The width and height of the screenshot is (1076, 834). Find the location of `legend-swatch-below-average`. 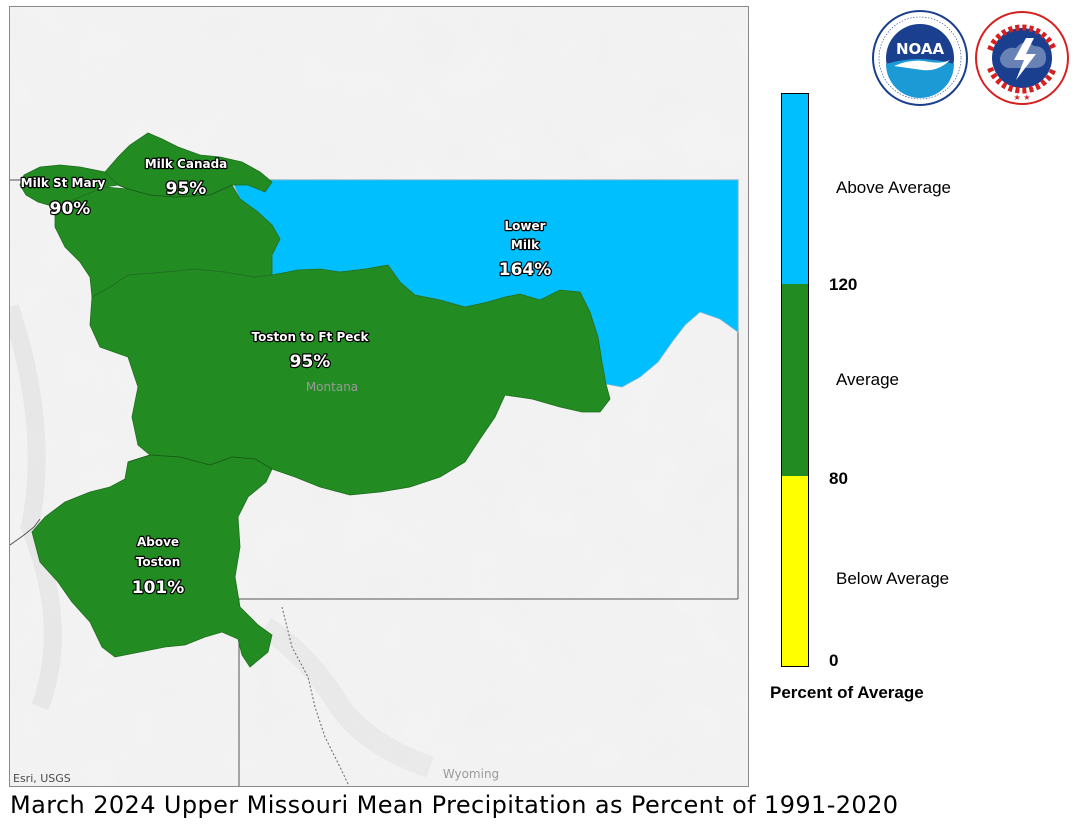

legend-swatch-below-average is located at coordinates (795, 570).